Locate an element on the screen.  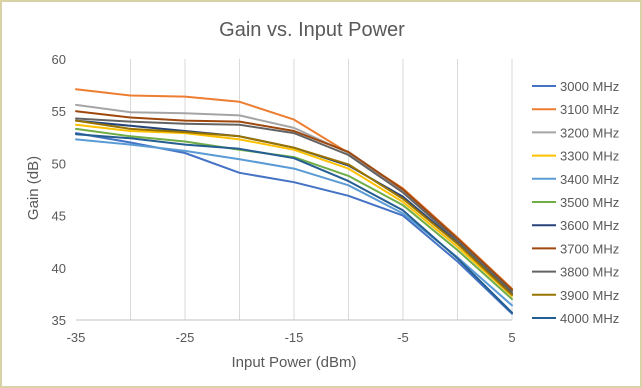
x-tick-label: 5 is located at coordinates (511, 337).